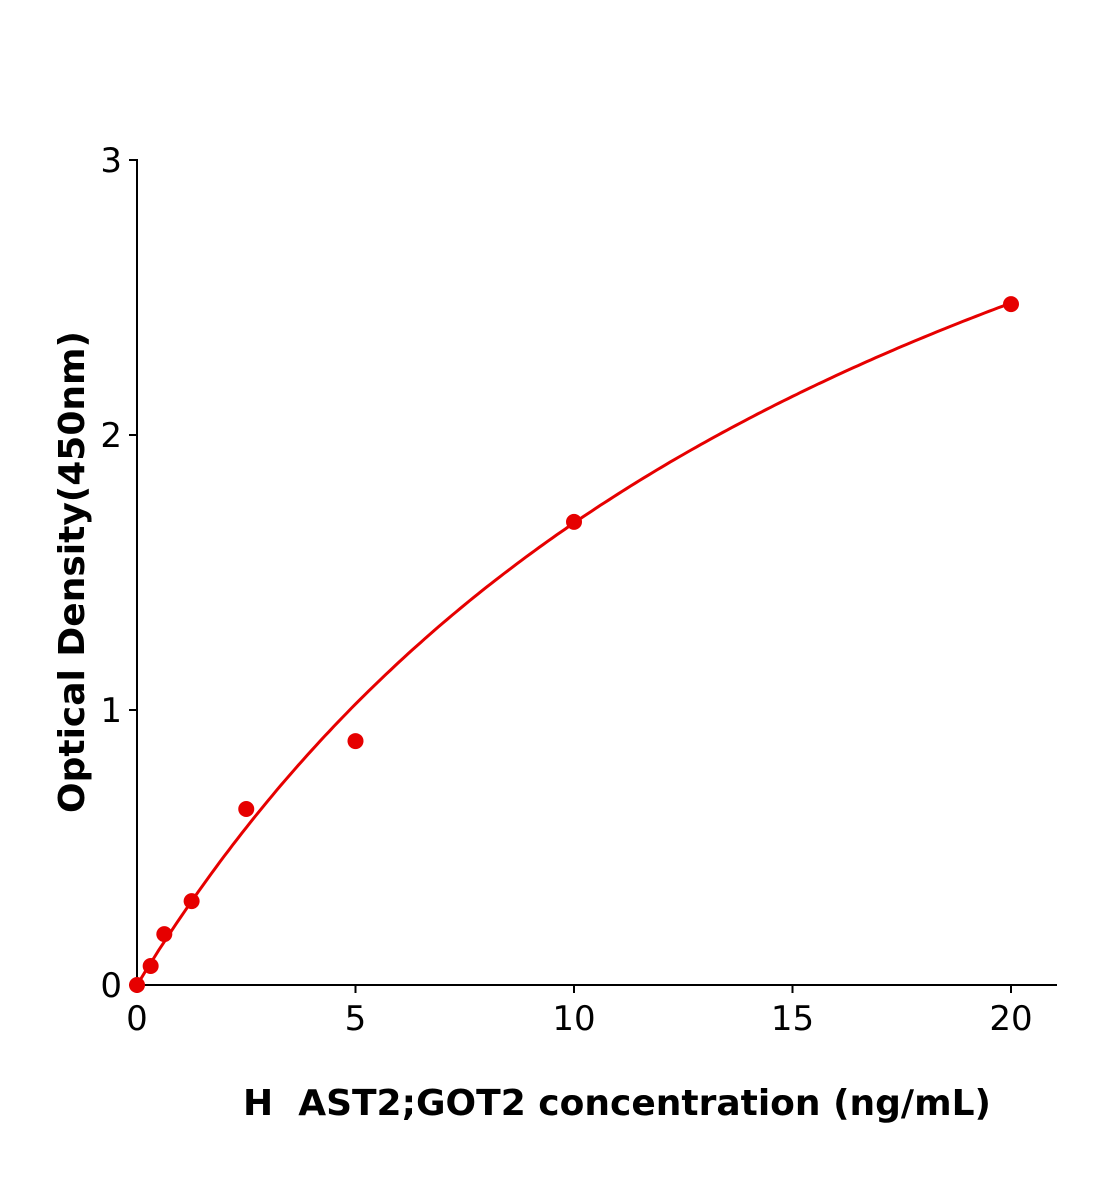 This screenshot has width=1104, height=1200. Describe the element at coordinates (573, 1019) in the screenshot. I see `x-tick-label: 10` at that location.